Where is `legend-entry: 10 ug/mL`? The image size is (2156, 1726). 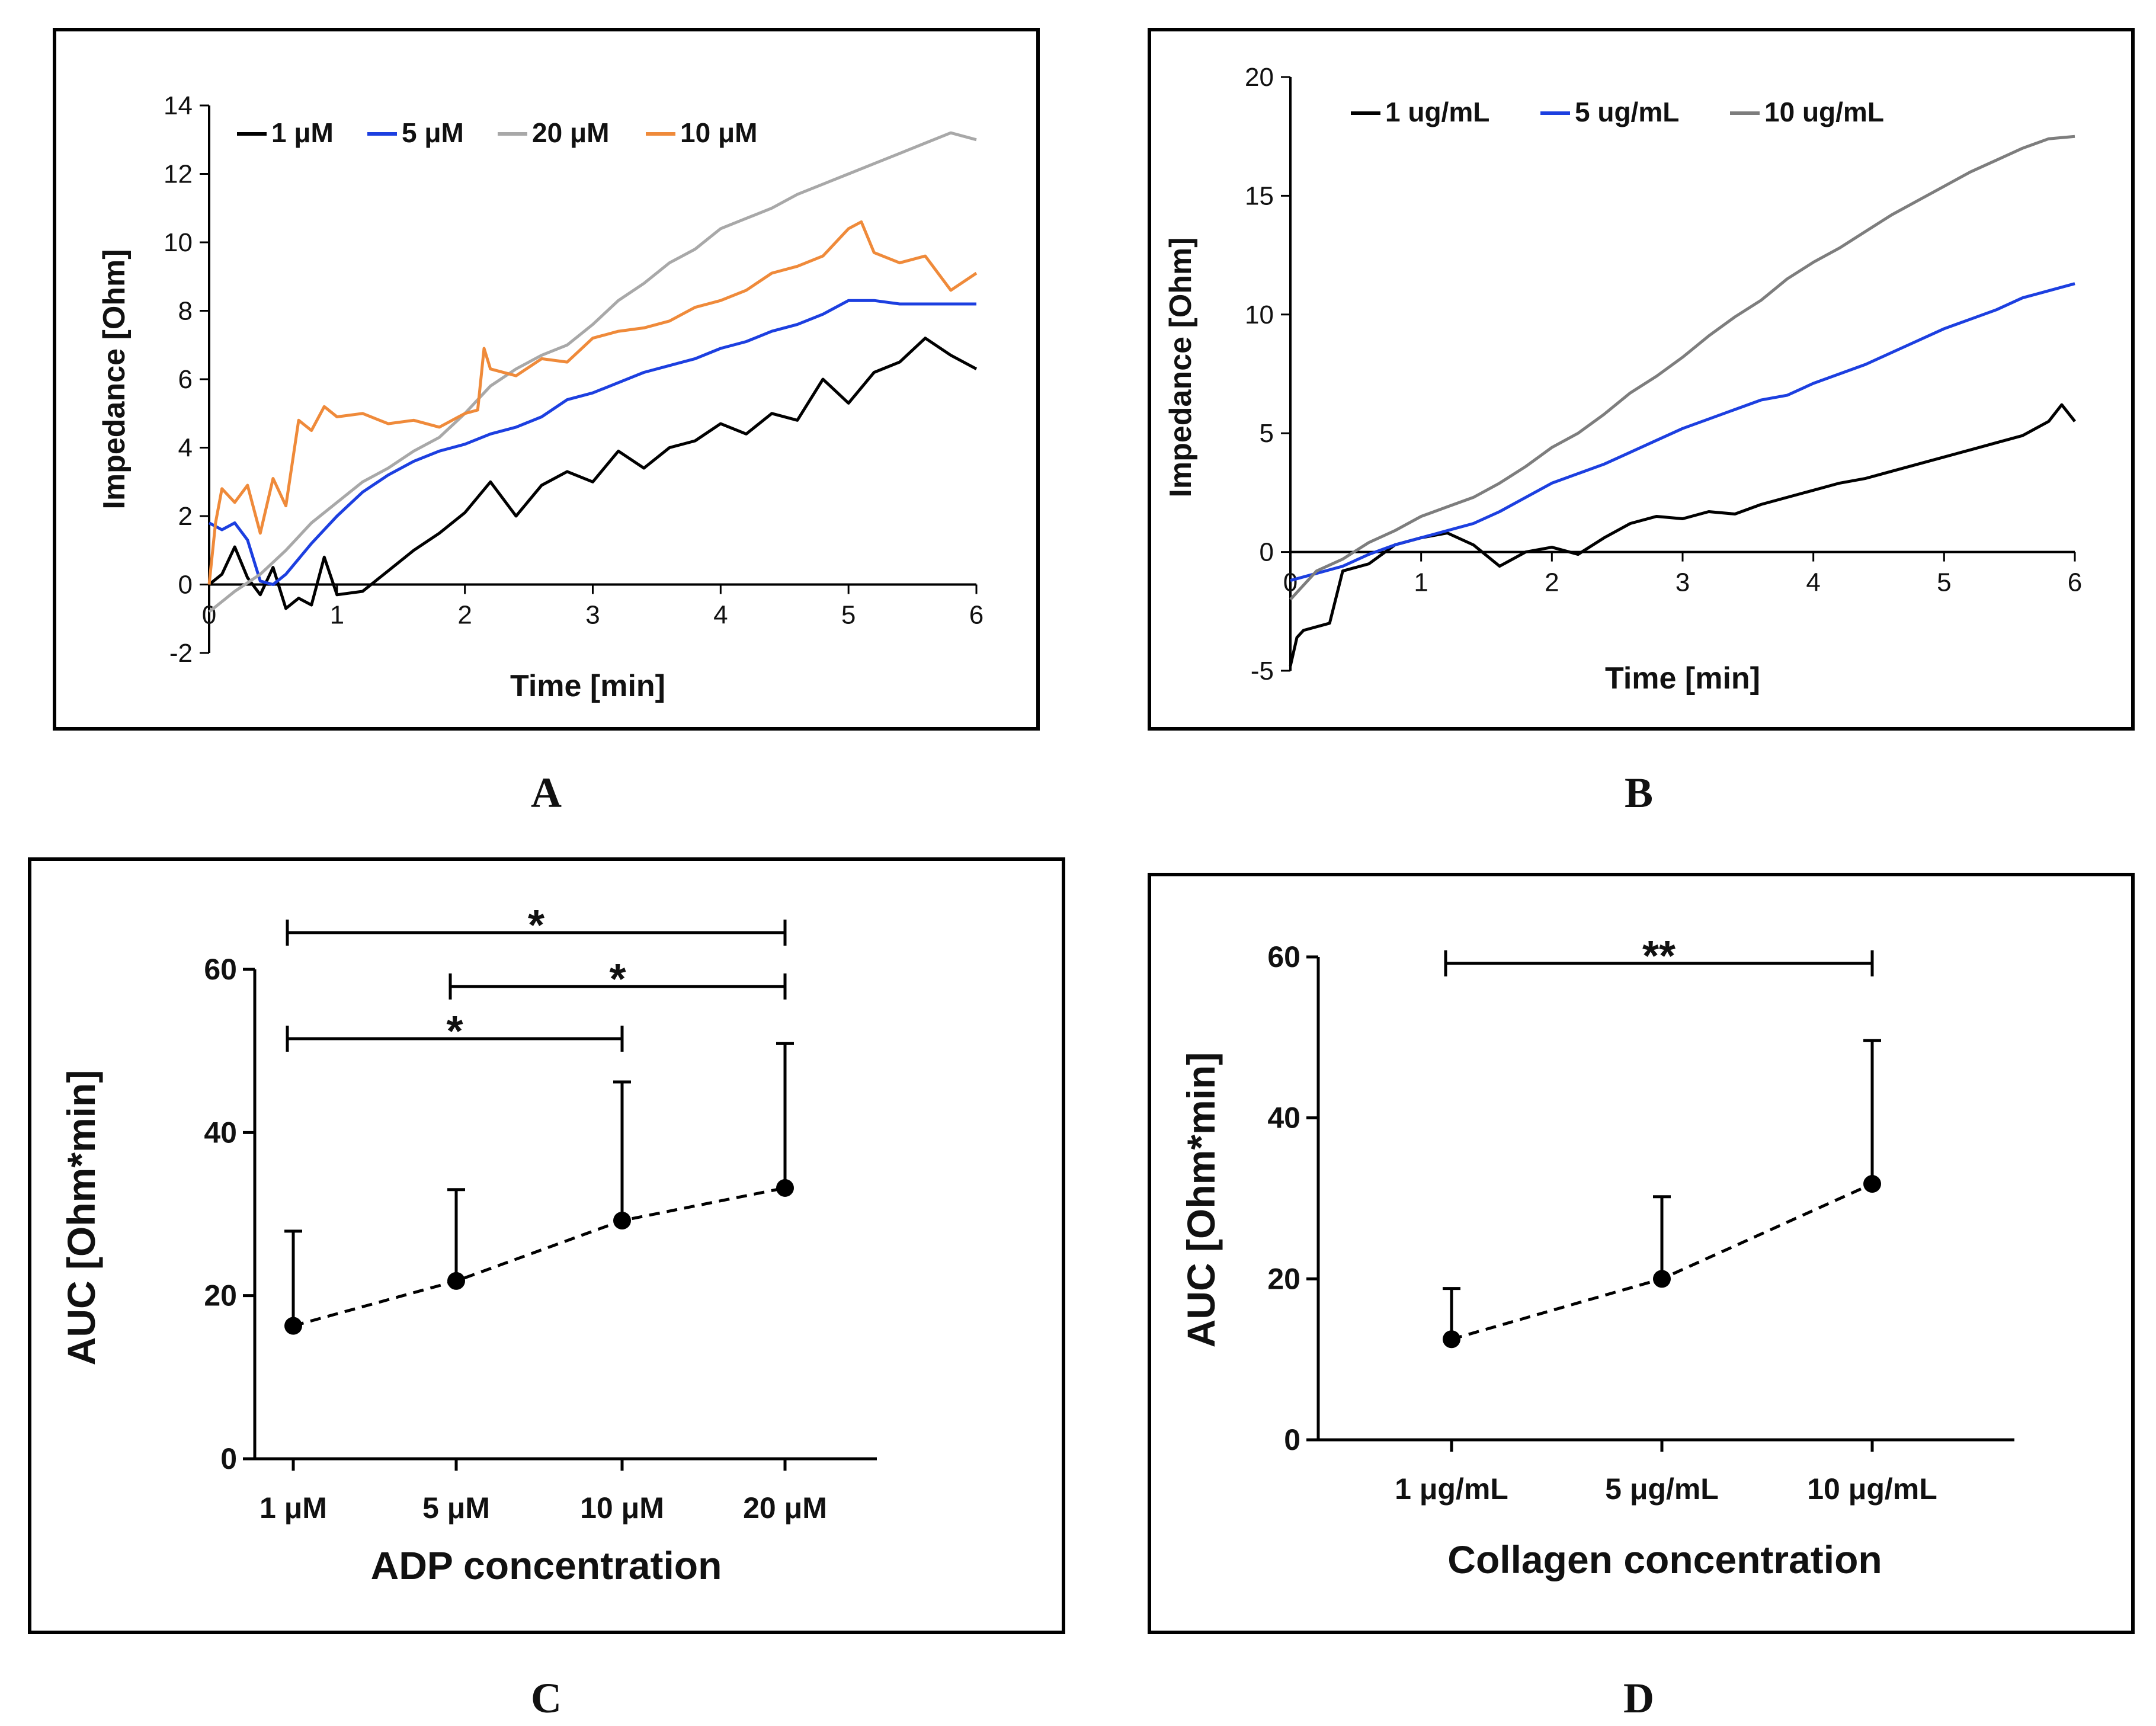
legend-entry: 10 ug/mL is located at coordinates (1824, 112).